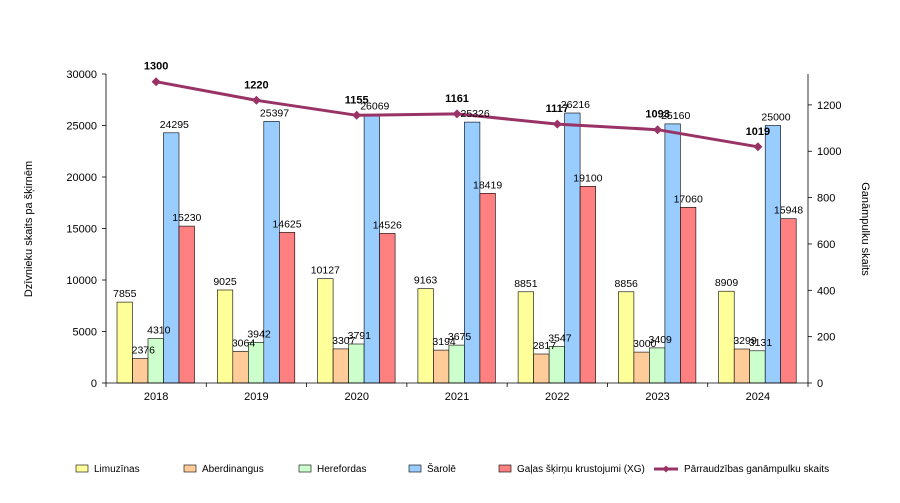 The height and width of the screenshot is (503, 900). What do you see at coordinates (757, 367) in the screenshot?
I see `bar-3-2024` at bounding box center [757, 367].